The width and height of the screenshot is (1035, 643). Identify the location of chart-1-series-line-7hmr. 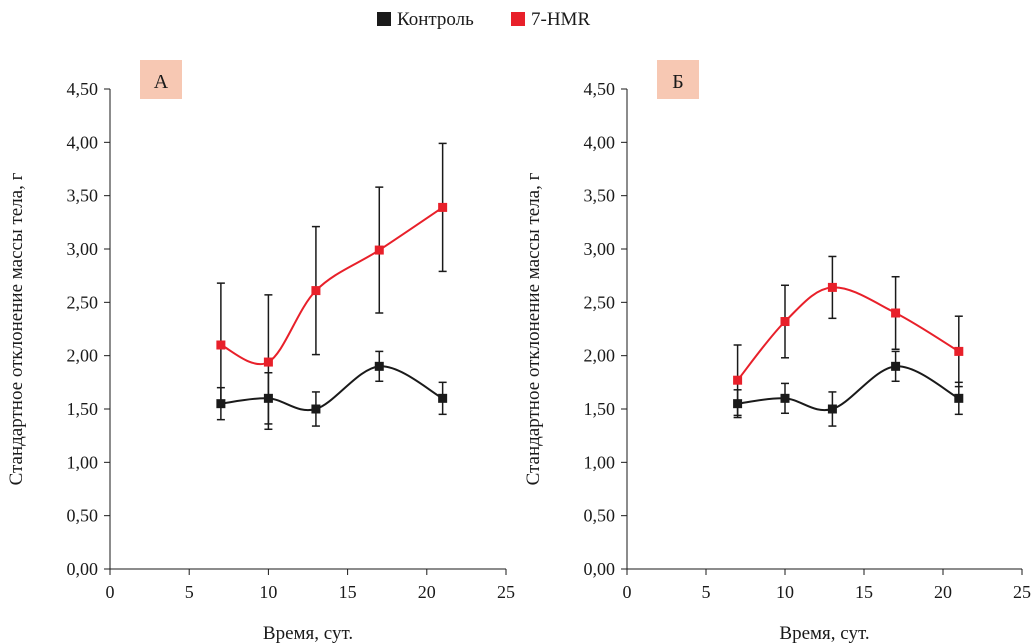
(332, 286).